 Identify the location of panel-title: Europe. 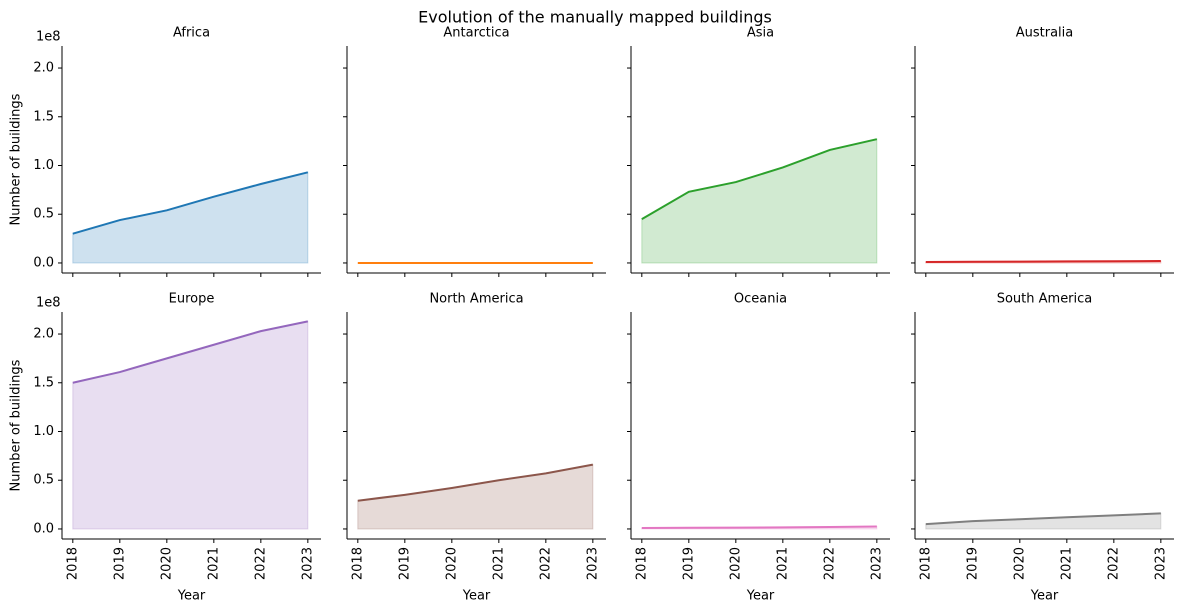
(192, 299).